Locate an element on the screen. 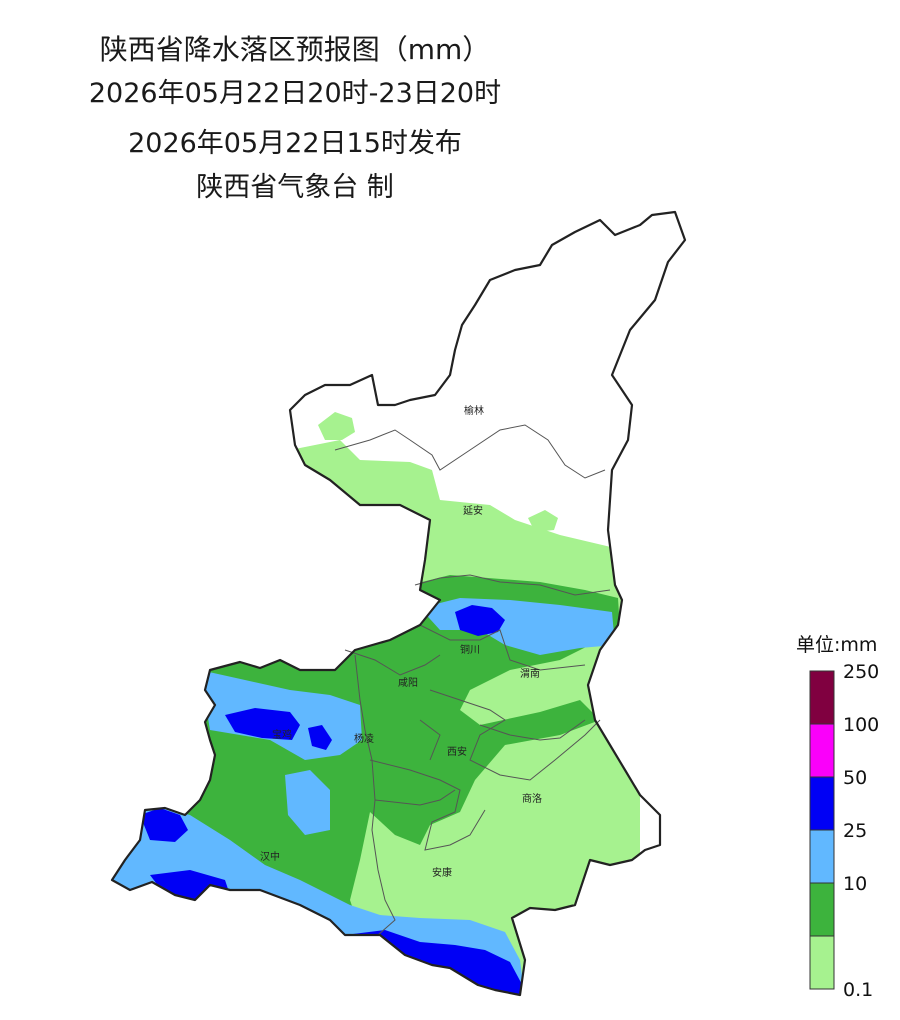 Image resolution: width=900 pixels, height=1020 pixels. city-label-weinan: 渭南 is located at coordinates (530, 673).